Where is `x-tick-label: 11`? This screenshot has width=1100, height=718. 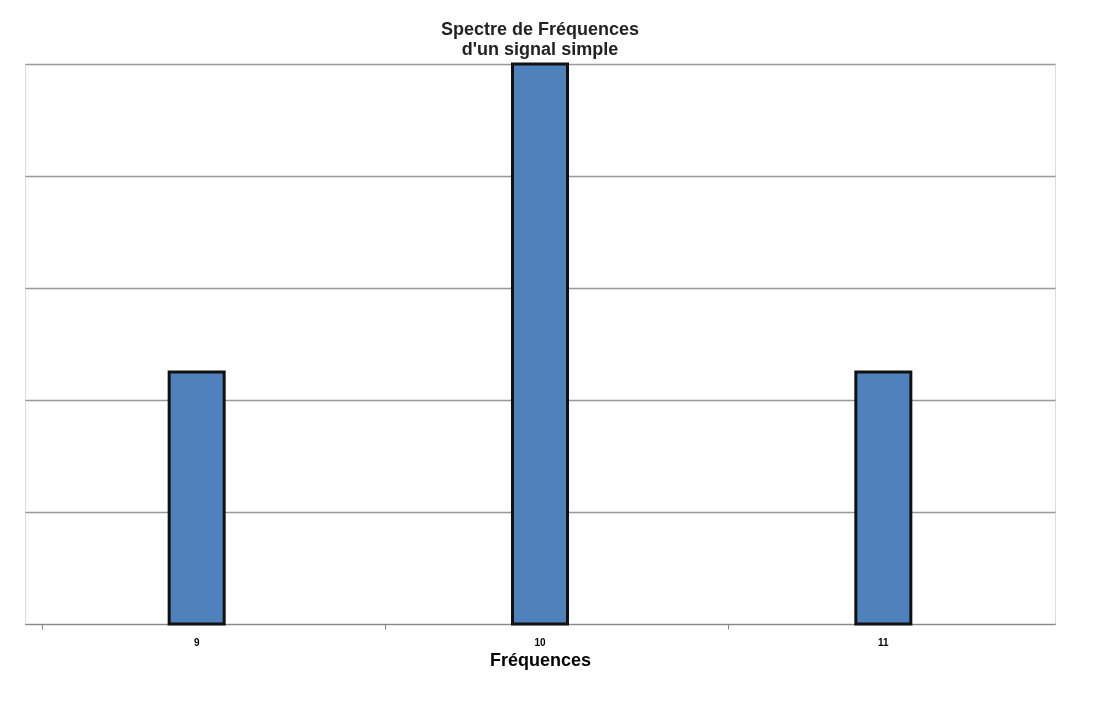
x-tick-label: 11 is located at coordinates (884, 642).